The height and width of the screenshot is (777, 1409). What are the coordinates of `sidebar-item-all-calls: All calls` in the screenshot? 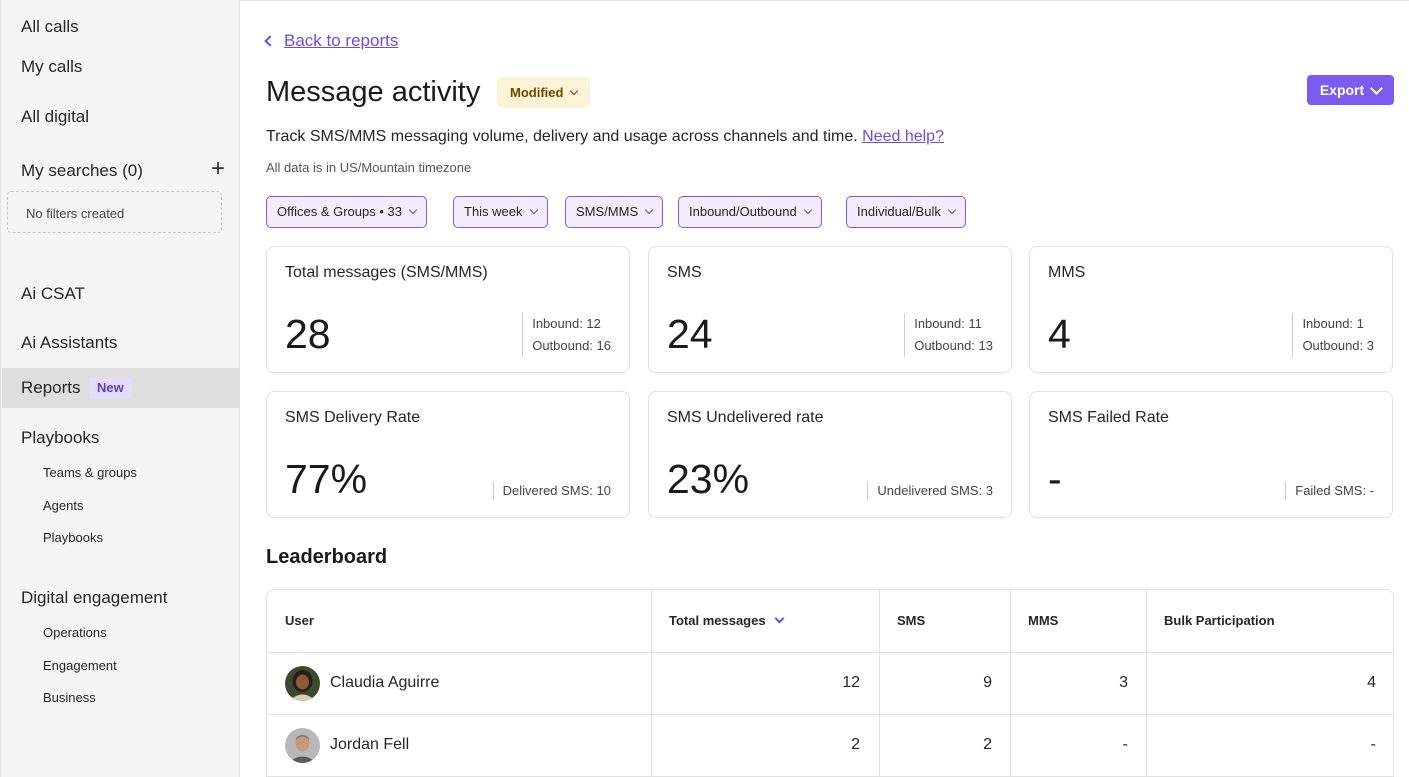 It's located at (50, 26).